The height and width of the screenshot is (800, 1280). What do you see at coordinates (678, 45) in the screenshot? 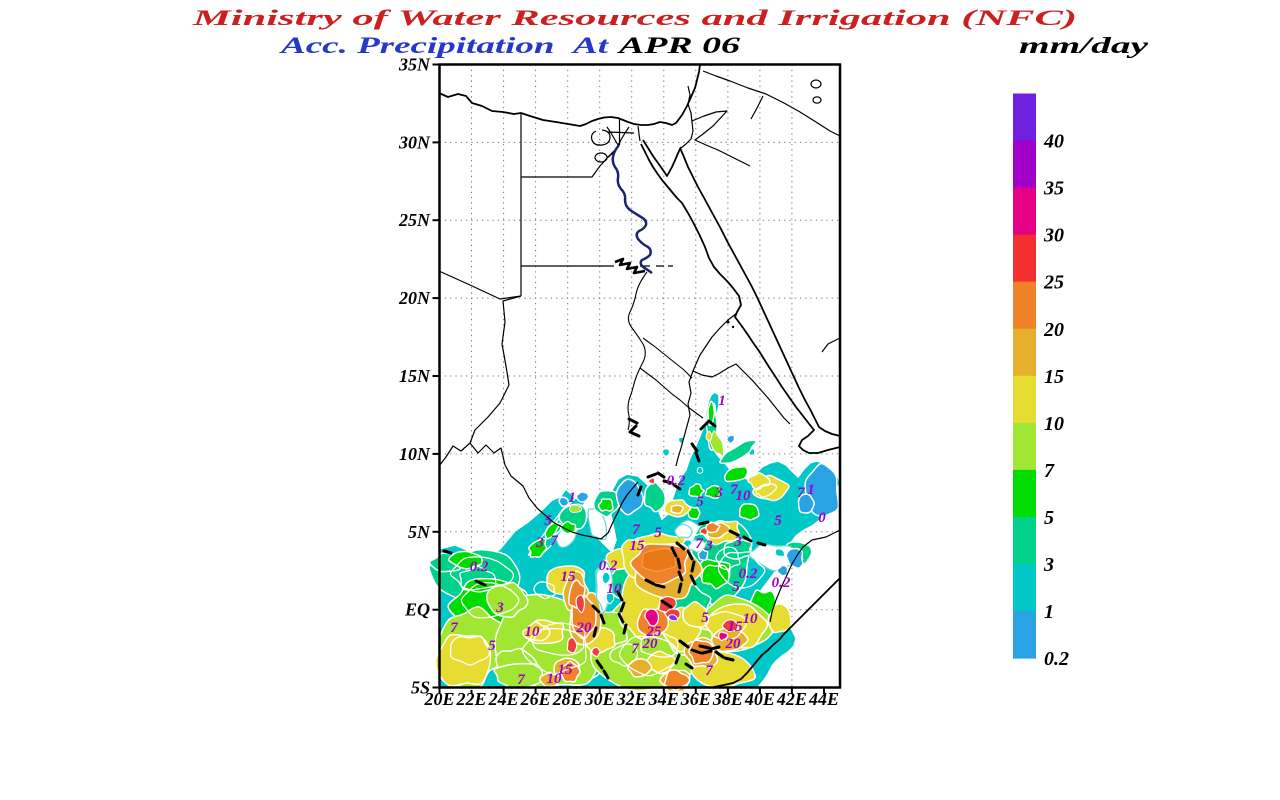
I see `svg-text: APR 06` at bounding box center [678, 45].